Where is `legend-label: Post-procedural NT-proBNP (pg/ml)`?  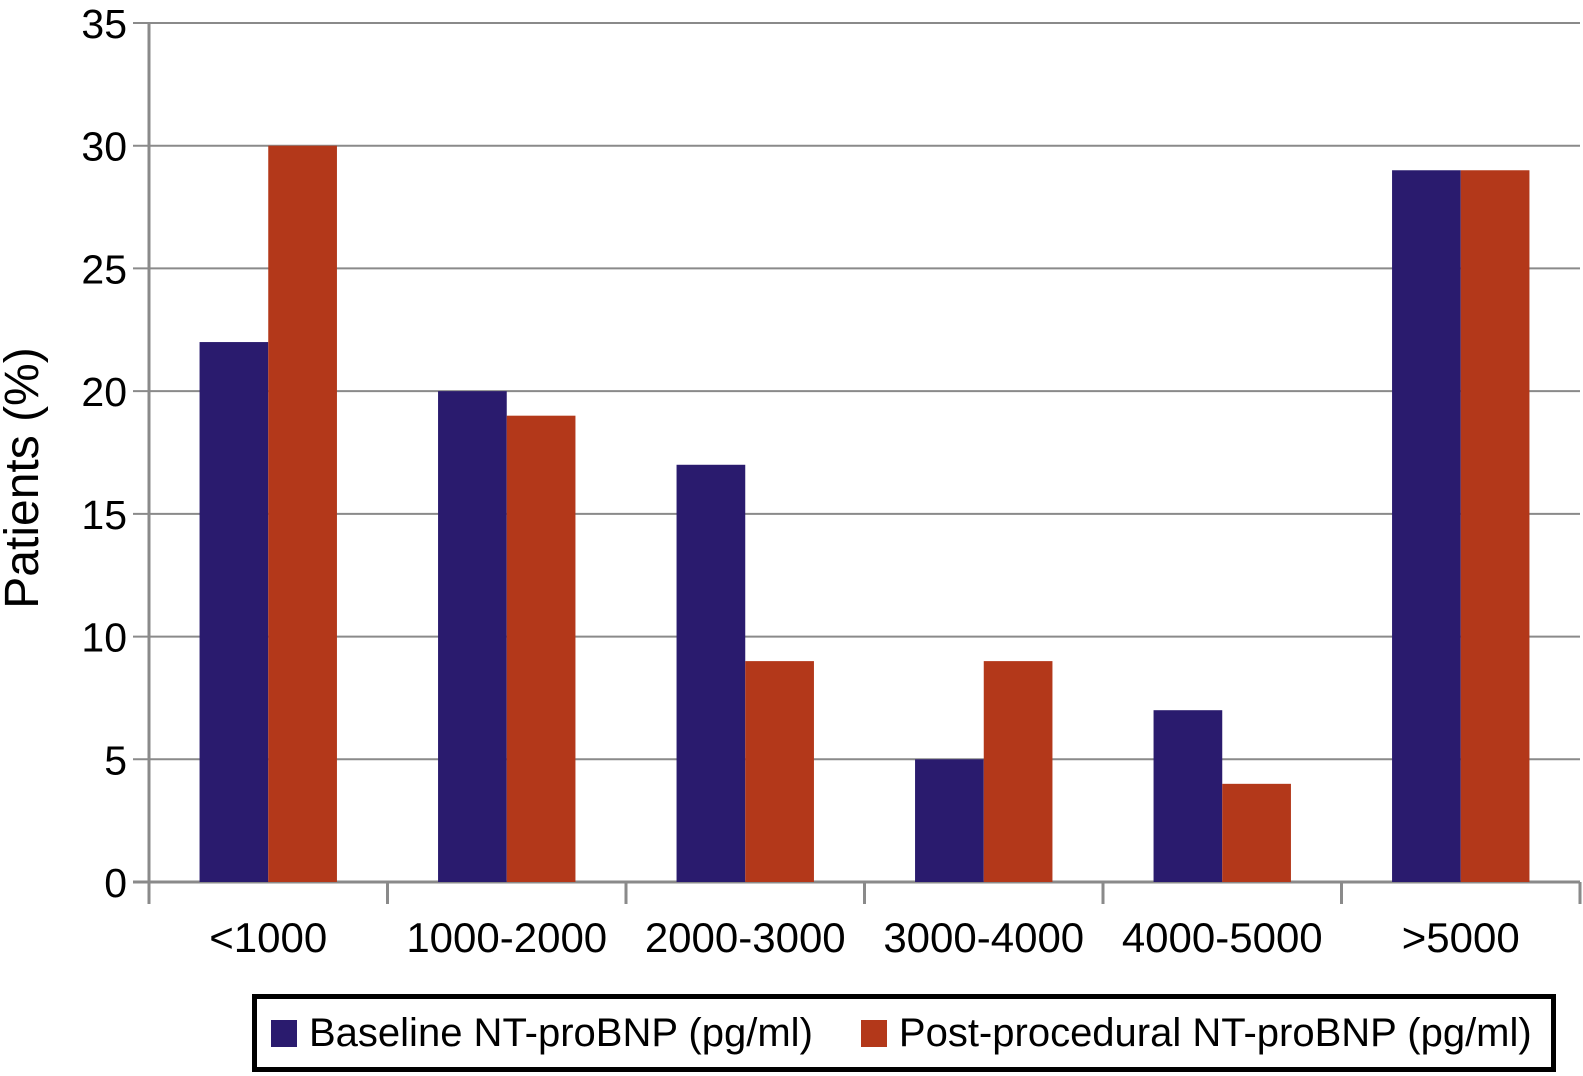 legend-label: Post-procedural NT-proBNP (pg/ml) is located at coordinates (1215, 1033).